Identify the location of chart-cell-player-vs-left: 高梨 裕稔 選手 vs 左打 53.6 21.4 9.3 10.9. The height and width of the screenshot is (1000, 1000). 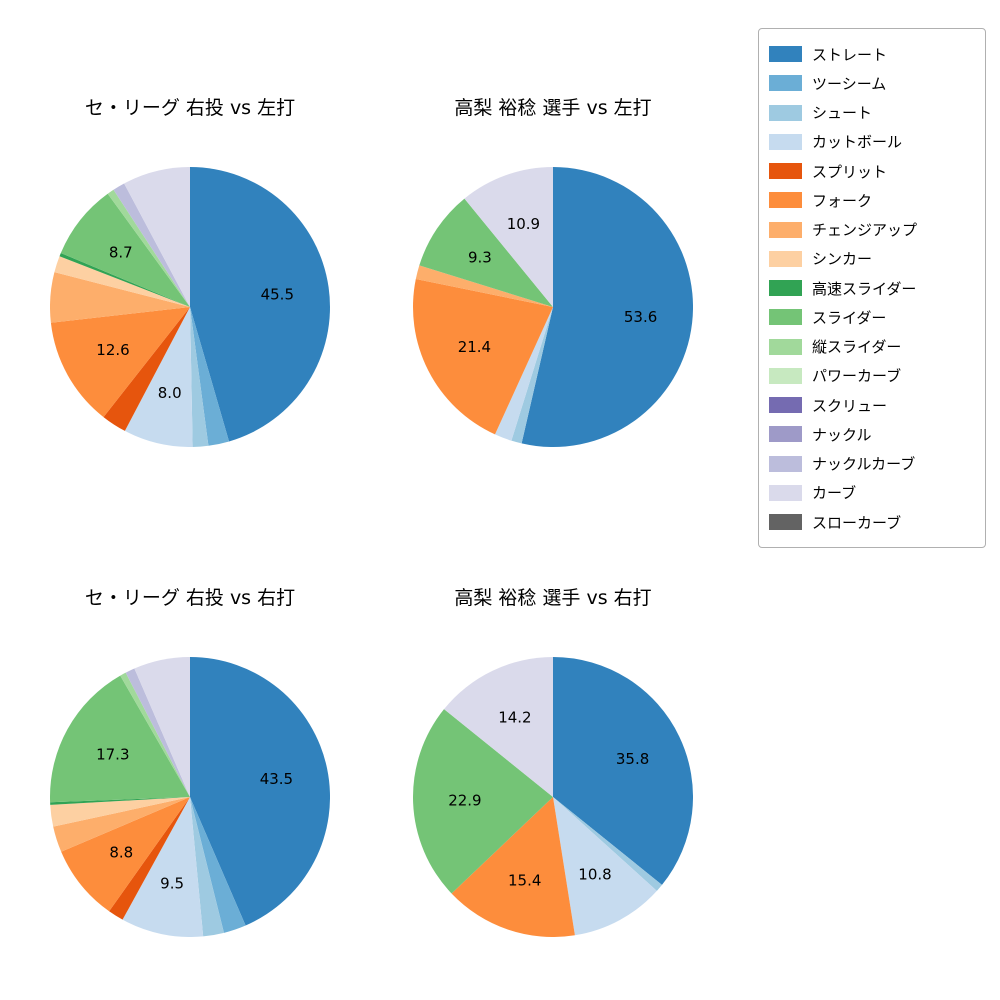
(553, 271).